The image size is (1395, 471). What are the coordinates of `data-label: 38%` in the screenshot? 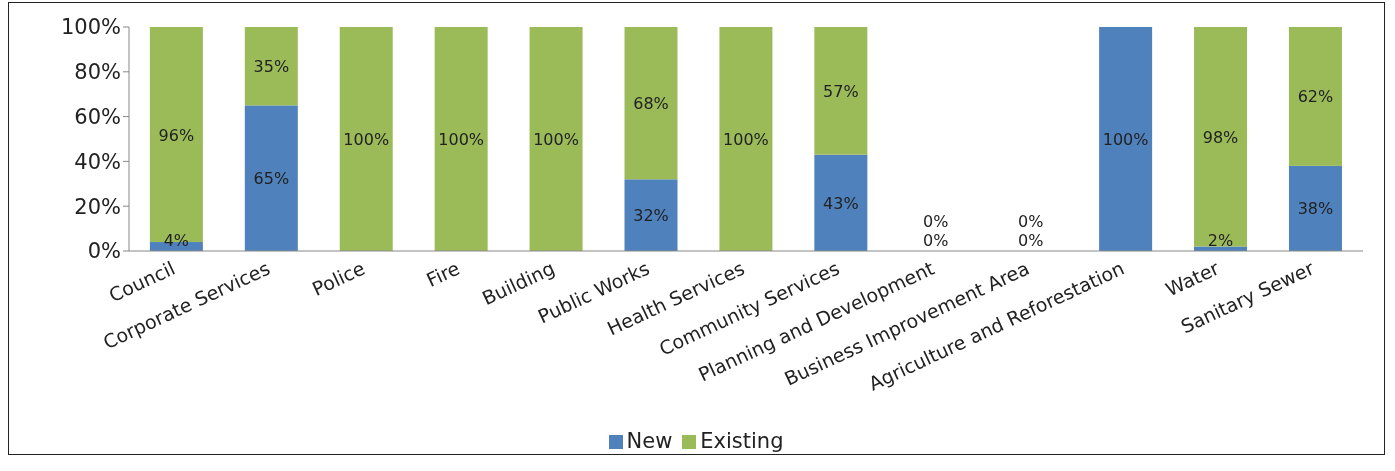 It's located at (1315, 209).